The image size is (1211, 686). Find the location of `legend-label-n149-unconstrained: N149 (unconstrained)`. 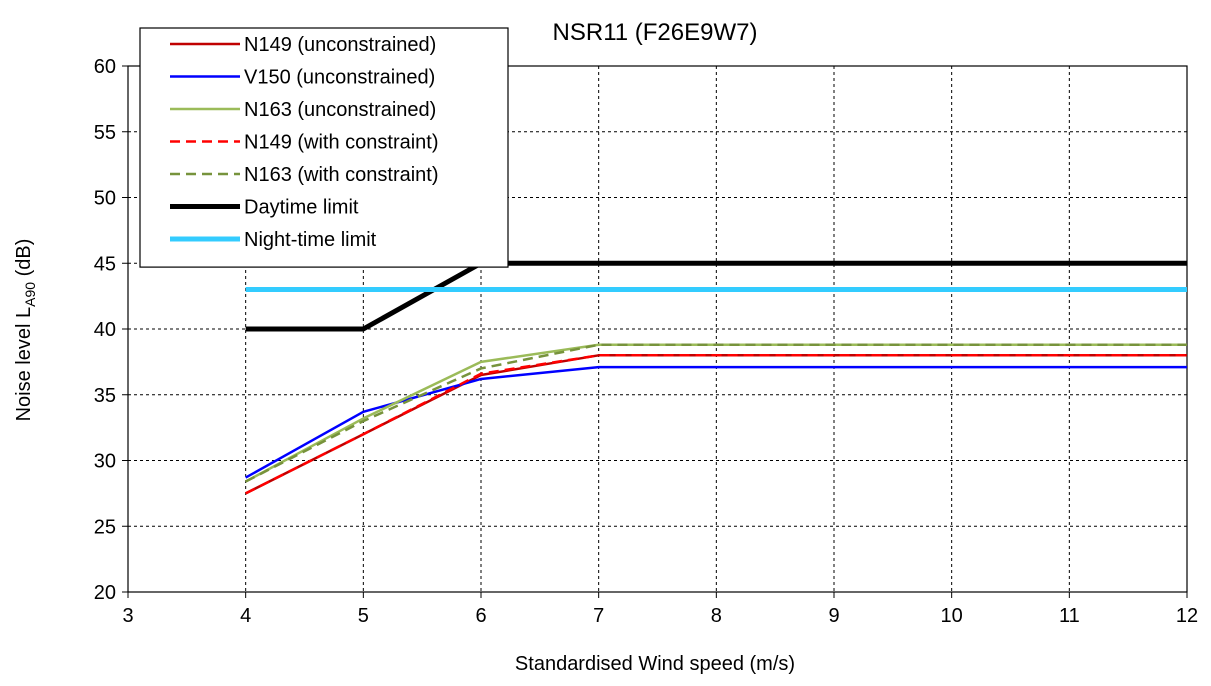

legend-label-n149-unconstrained: N149 (unconstrained) is located at coordinates (340, 45).